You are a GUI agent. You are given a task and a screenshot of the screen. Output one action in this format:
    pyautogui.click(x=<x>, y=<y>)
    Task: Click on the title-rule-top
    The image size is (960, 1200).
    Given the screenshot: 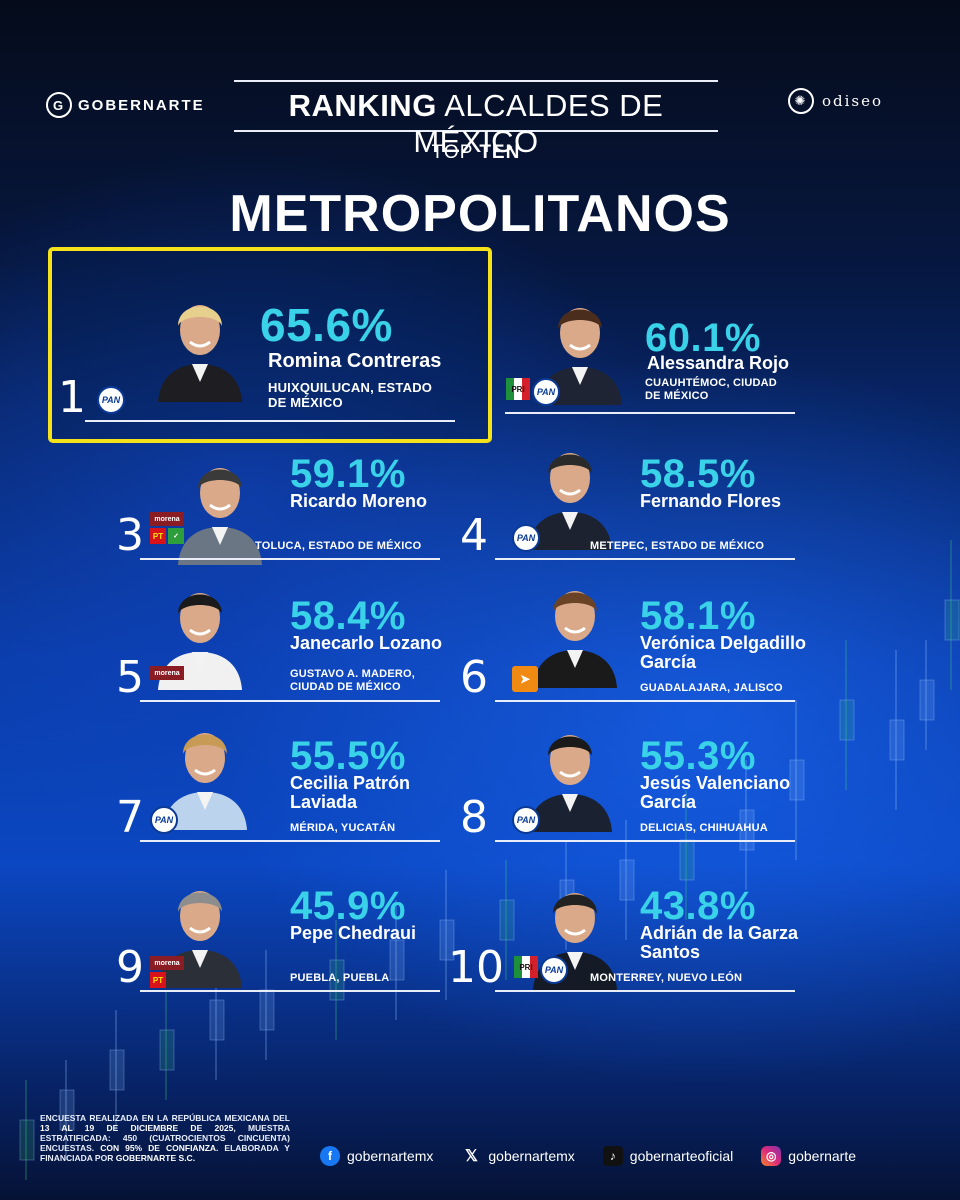 What is the action you would take?
    pyautogui.click(x=476, y=81)
    